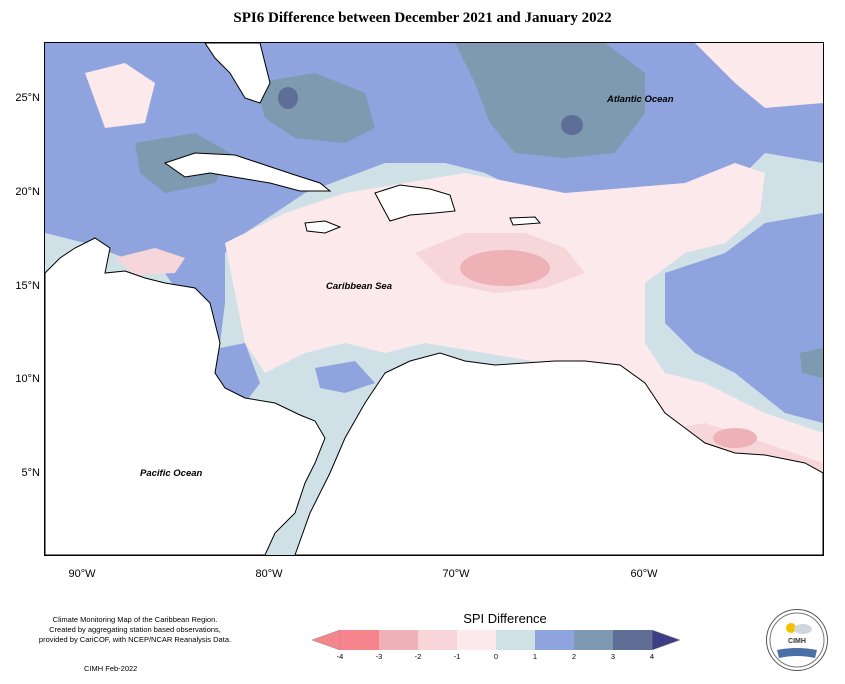  I want to click on legend-tick-label: -1, so click(457, 656).